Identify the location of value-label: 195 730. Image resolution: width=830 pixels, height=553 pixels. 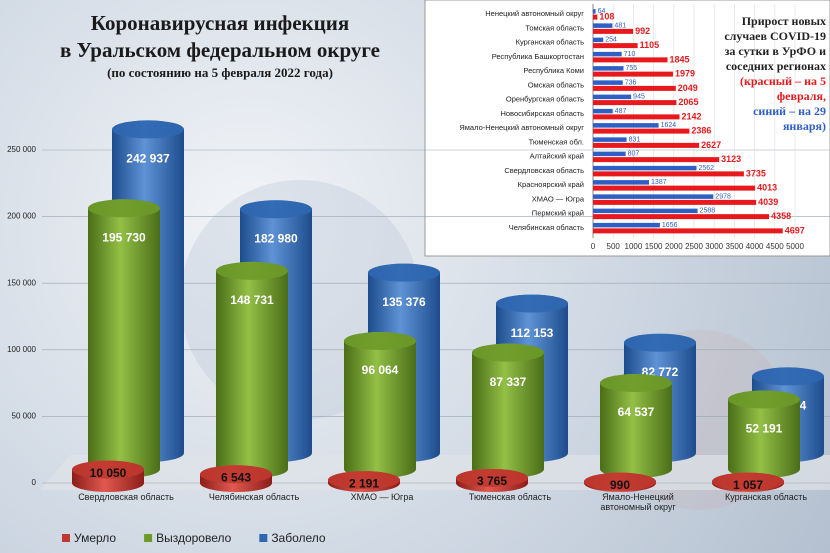
(124, 237).